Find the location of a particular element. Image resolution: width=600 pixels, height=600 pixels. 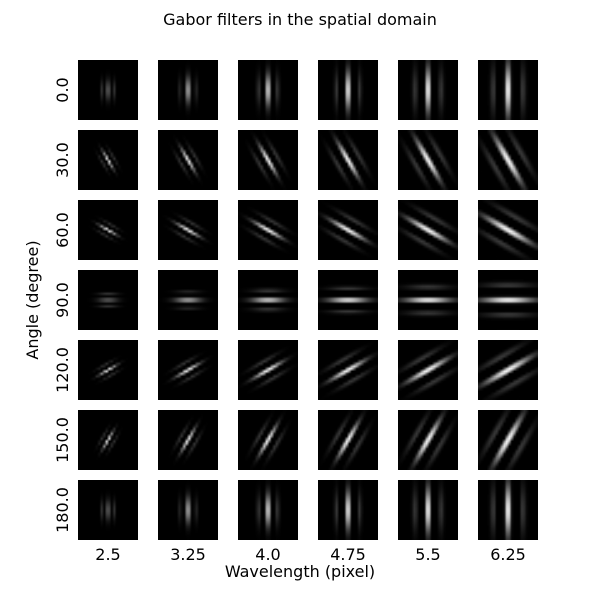

x-tick-label: 3.25 is located at coordinates (188, 554).